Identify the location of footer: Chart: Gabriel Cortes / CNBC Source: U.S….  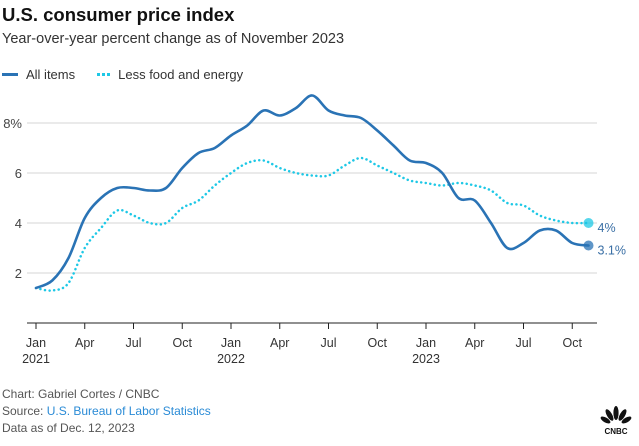
(106, 411).